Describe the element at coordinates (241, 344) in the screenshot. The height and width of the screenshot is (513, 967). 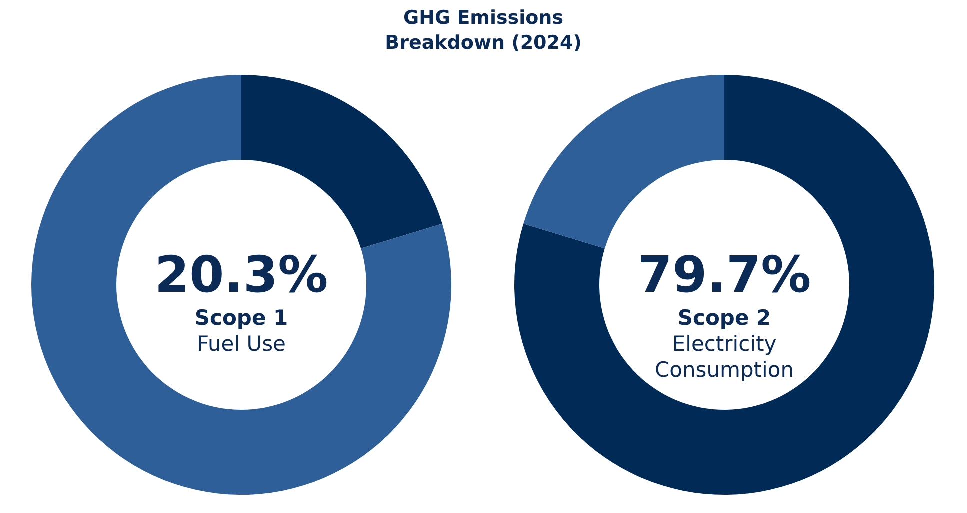
I see `text: Fuel Use` at that location.